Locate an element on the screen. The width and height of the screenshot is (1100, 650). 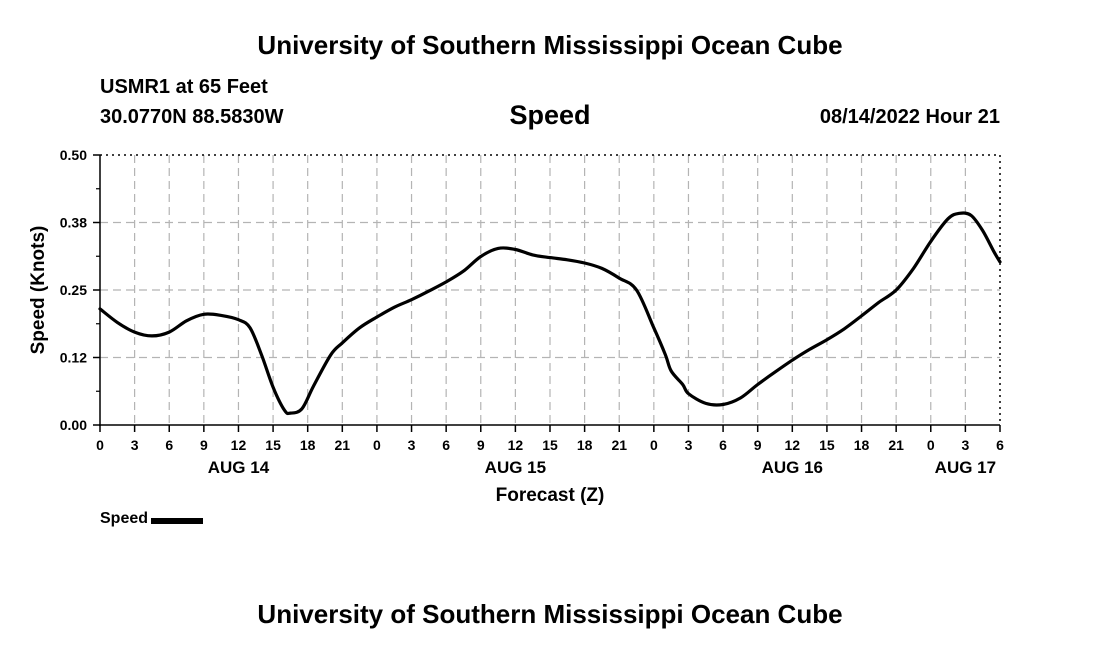
chart-legend: Speed is located at coordinates (152, 519).